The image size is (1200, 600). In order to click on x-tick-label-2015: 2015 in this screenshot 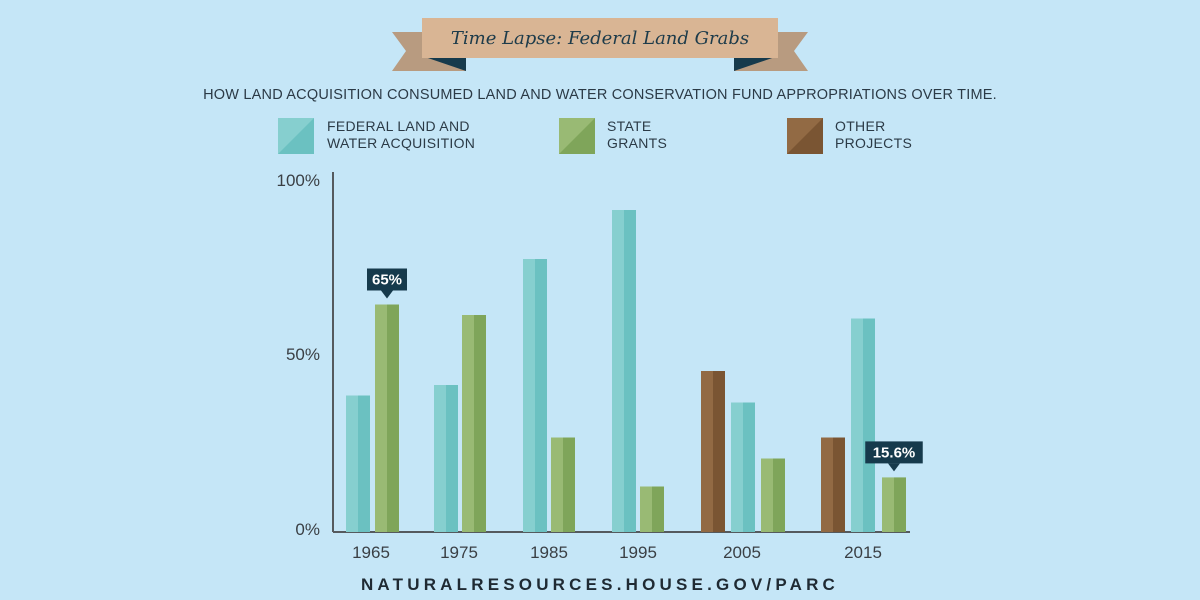, I will do `click(863, 552)`.